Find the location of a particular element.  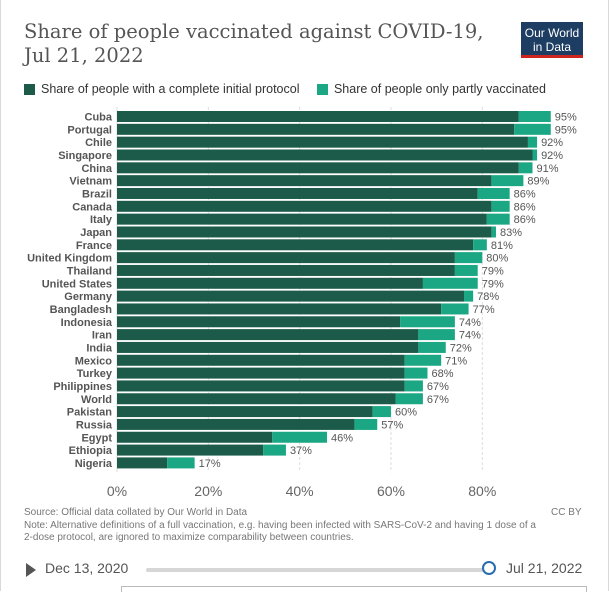

bar-complete-cuba is located at coordinates (318, 116).